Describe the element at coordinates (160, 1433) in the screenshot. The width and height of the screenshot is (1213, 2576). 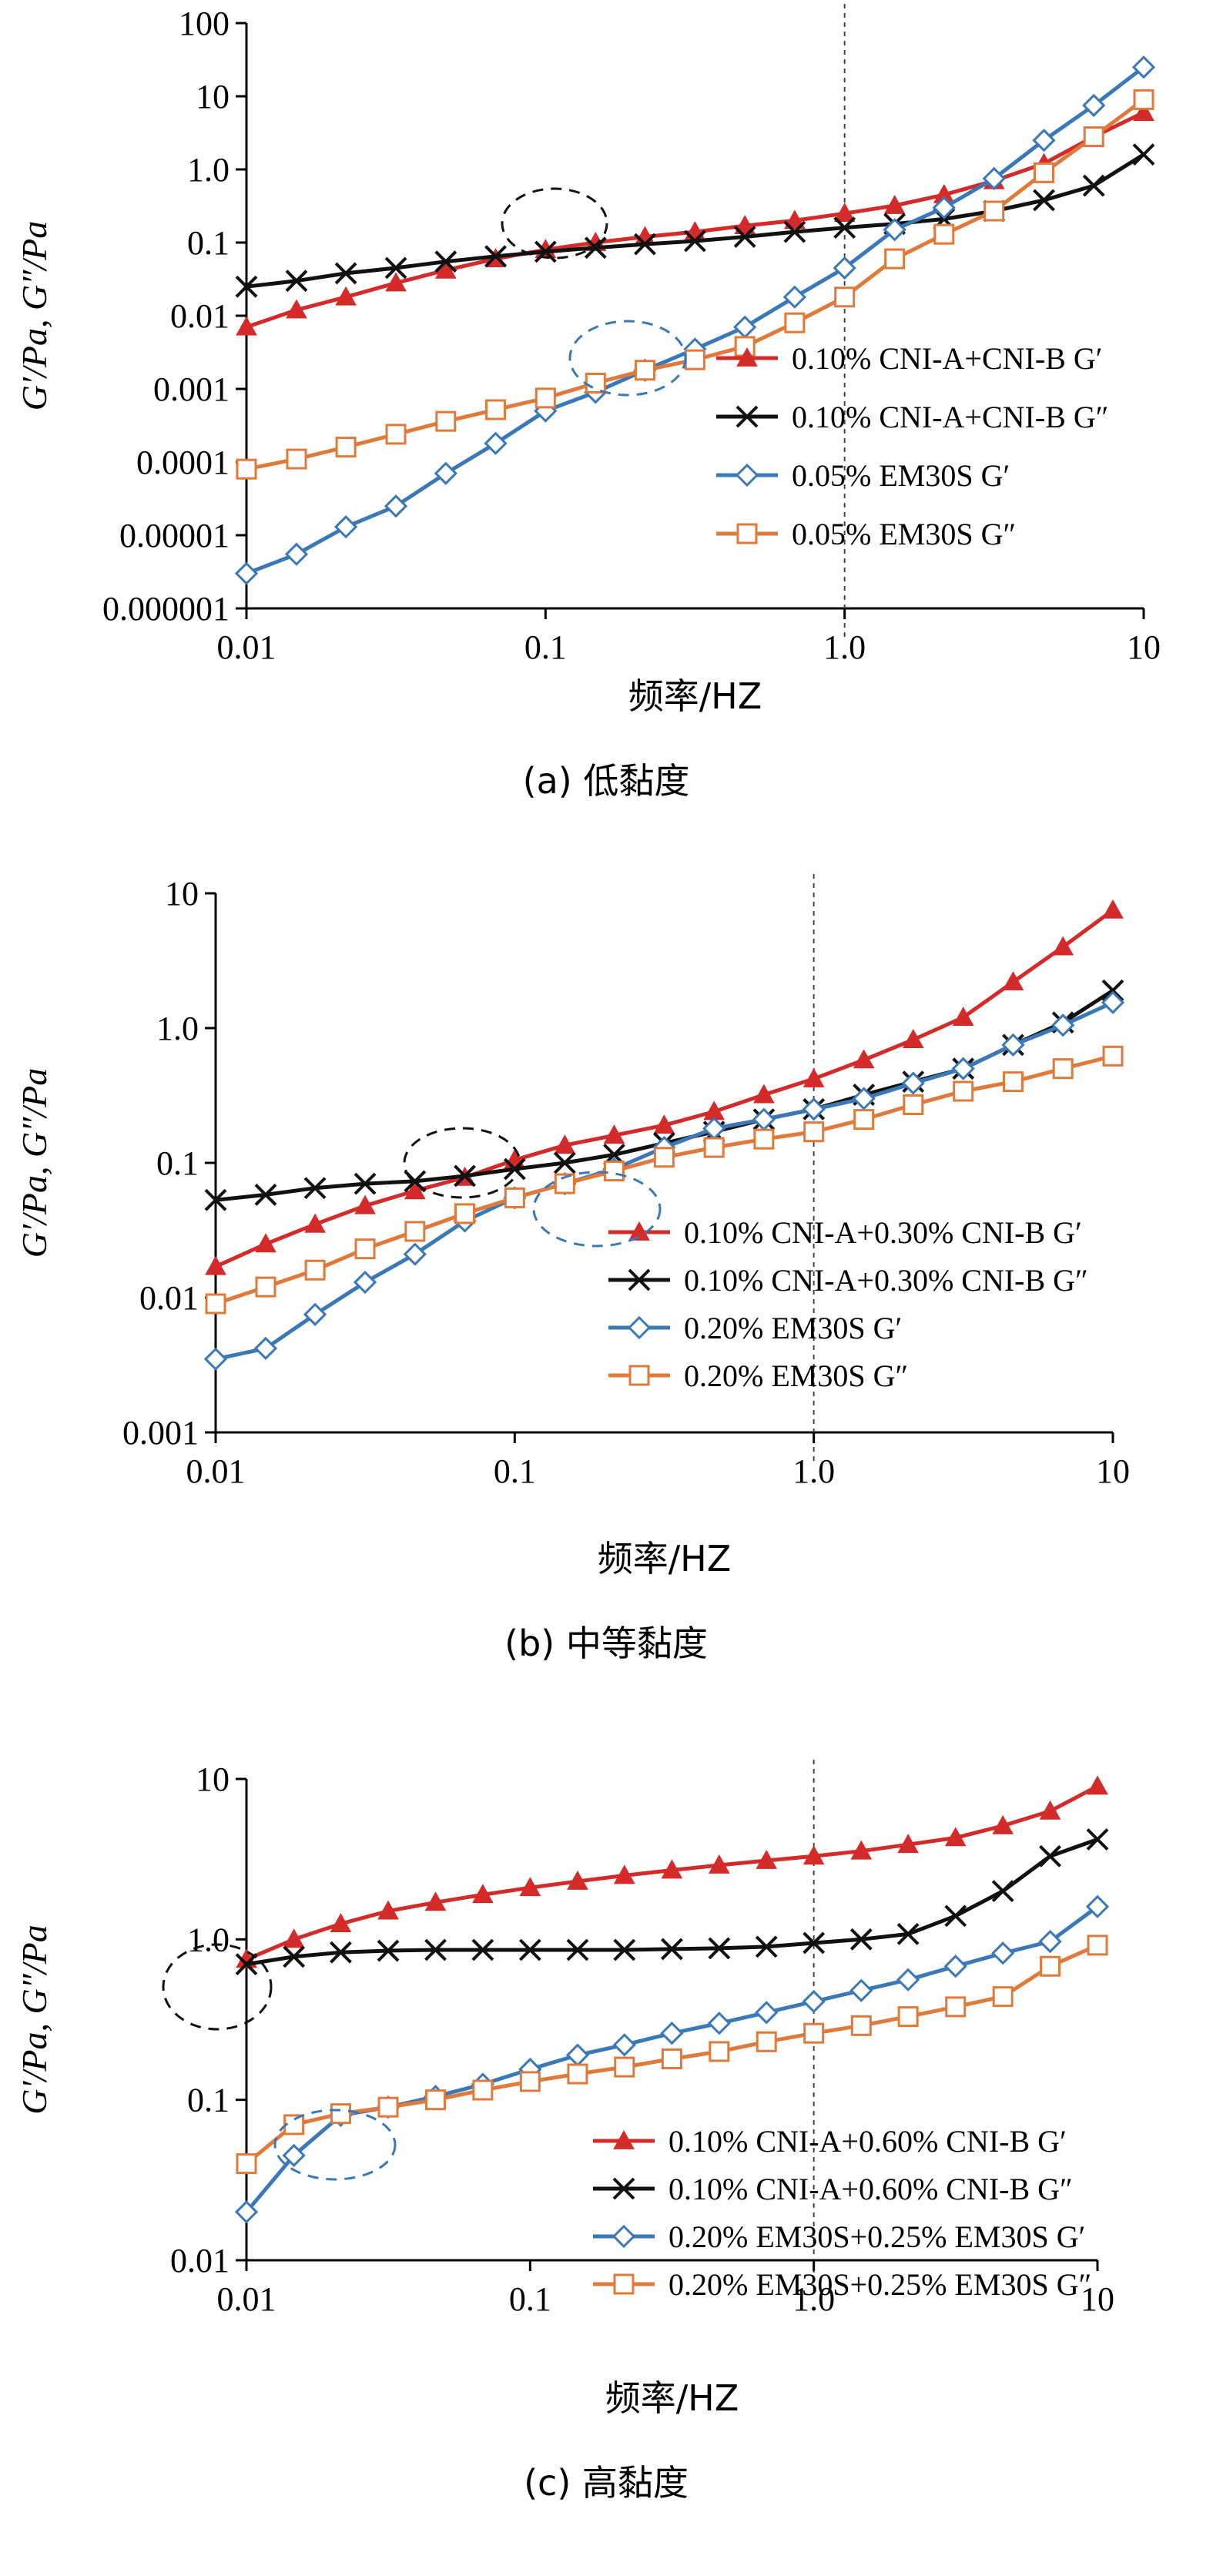
I see `y-tick-label: 0.001` at that location.